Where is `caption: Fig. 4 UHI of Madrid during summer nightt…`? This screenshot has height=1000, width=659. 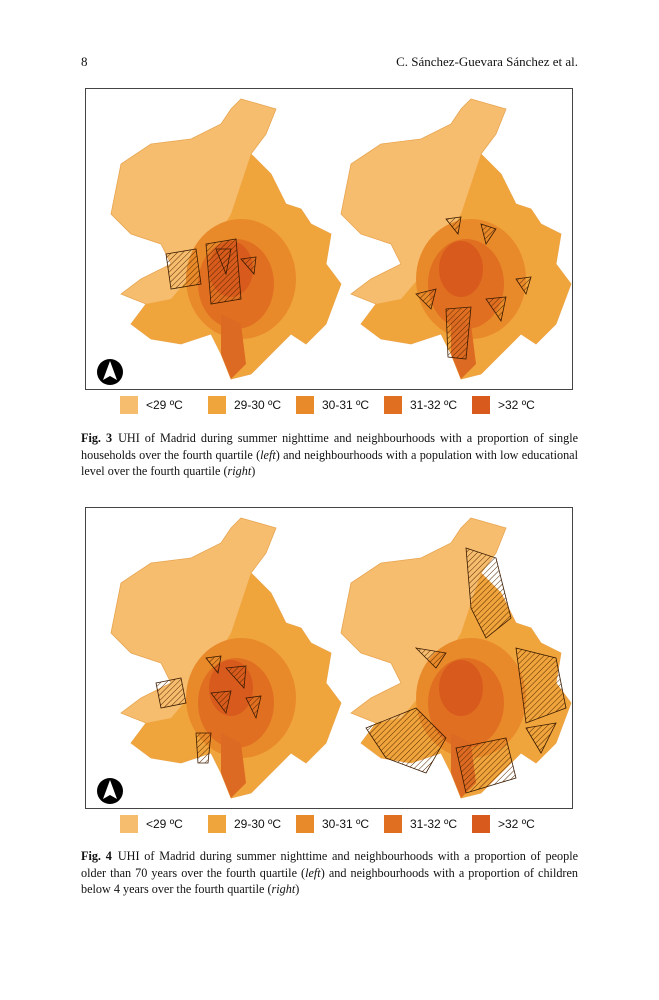 caption: Fig. 4 UHI of Madrid during summer nightt… is located at coordinates (329, 873).